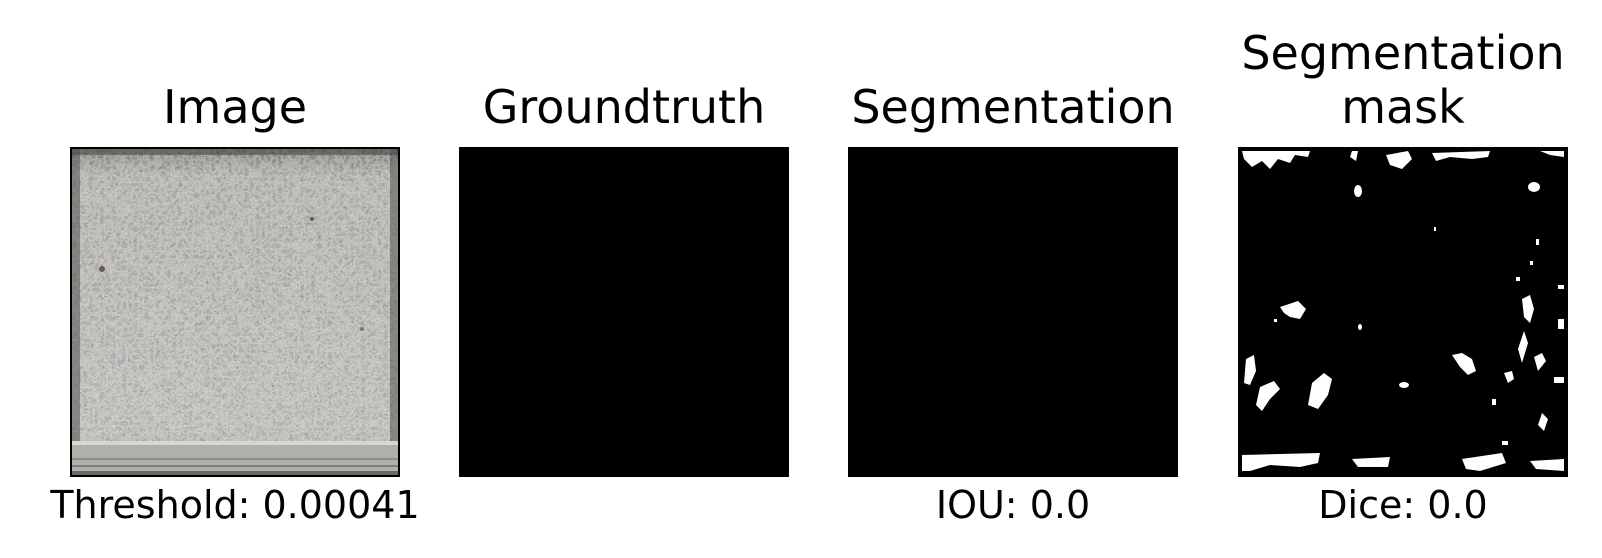 The image size is (1602, 558). What do you see at coordinates (1013, 107) in the screenshot?
I see `panel-title-segmentation: Segmentation` at bounding box center [1013, 107].